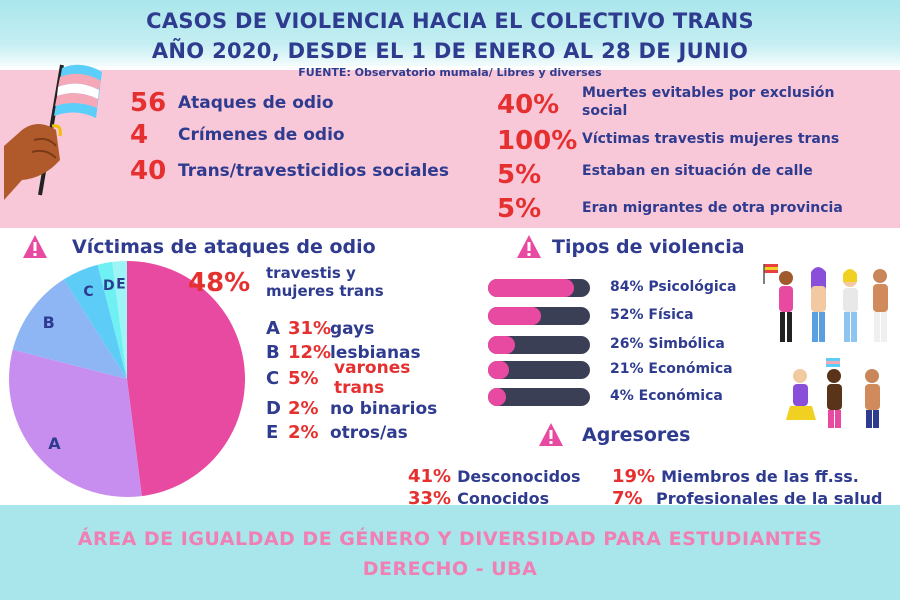 Image resolution: width=900 pixels, height=600 pixels. Describe the element at coordinates (605, 111) in the screenshot. I see `stat-label-line: social` at that location.